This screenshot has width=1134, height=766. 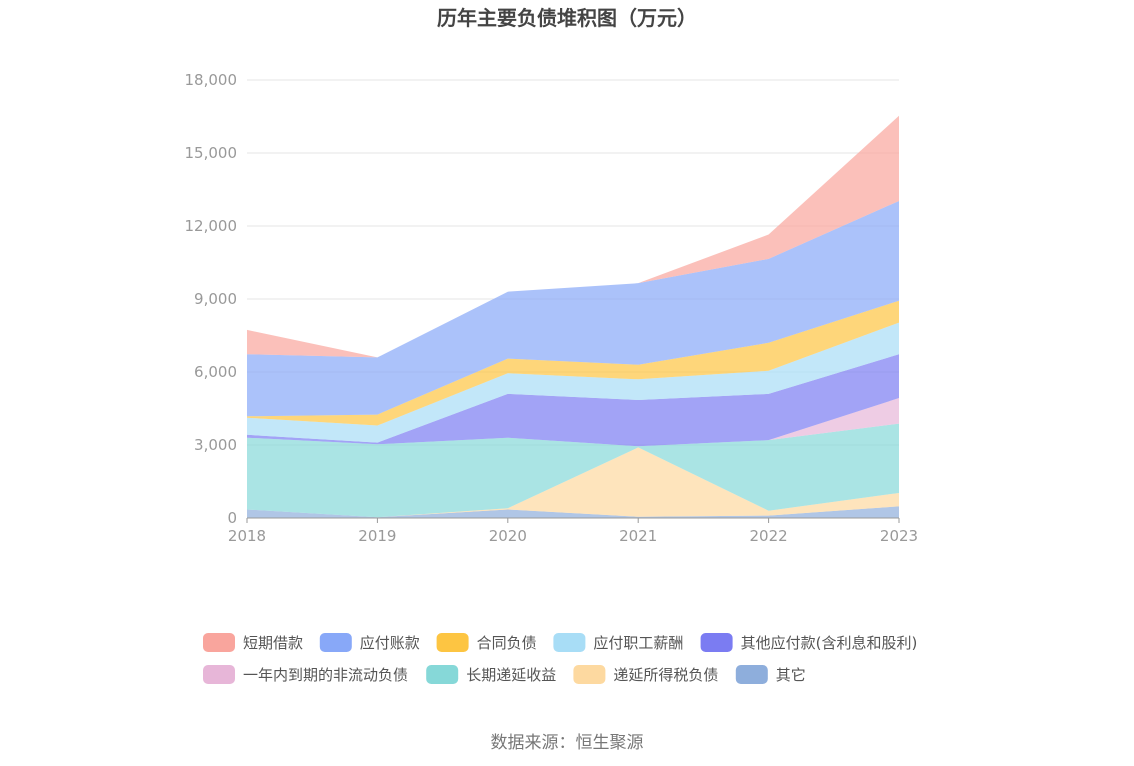 What do you see at coordinates (899, 536) in the screenshot?
I see `x-tick-label: 2023` at bounding box center [899, 536].